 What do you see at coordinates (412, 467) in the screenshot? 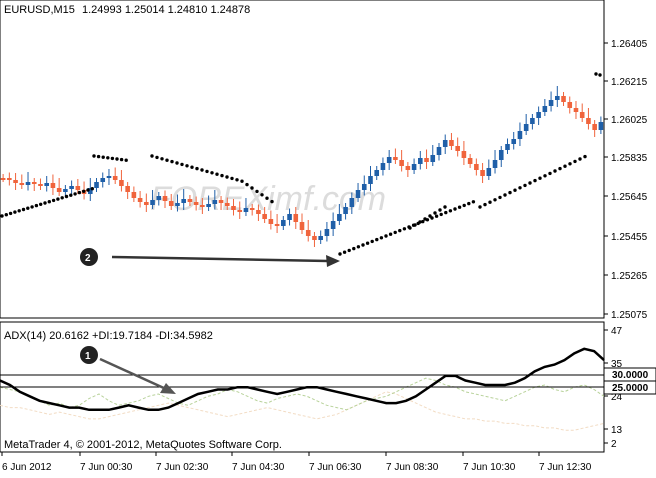
I see `time-tick-label: 7 Jun 08:30` at bounding box center [412, 467].